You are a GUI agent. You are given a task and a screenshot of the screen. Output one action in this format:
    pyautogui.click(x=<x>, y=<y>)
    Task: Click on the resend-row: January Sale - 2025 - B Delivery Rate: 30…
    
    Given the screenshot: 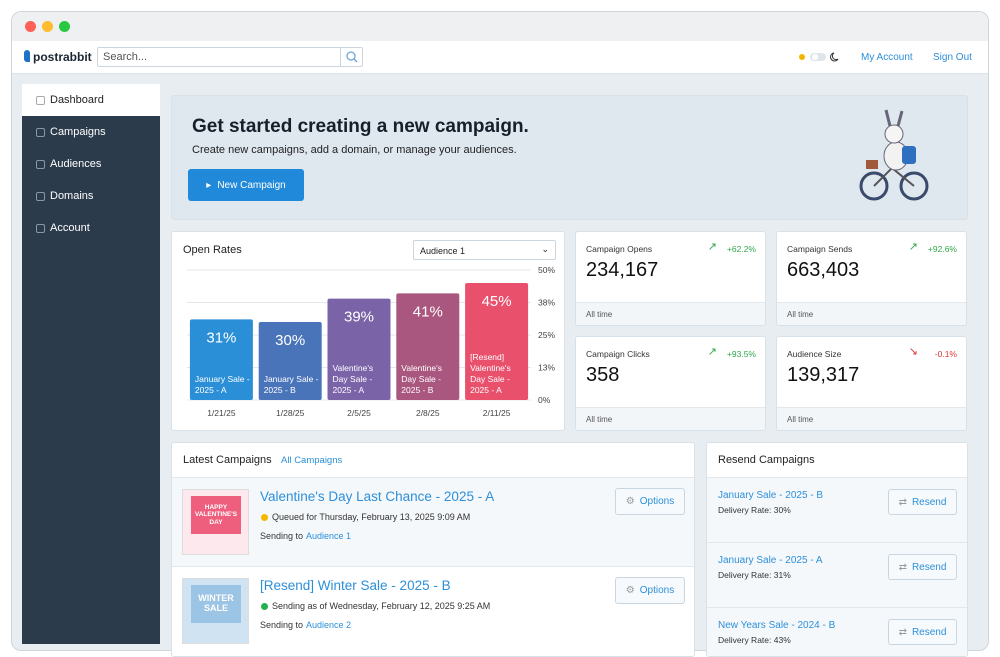 What is the action you would take?
    pyautogui.click(x=837, y=509)
    